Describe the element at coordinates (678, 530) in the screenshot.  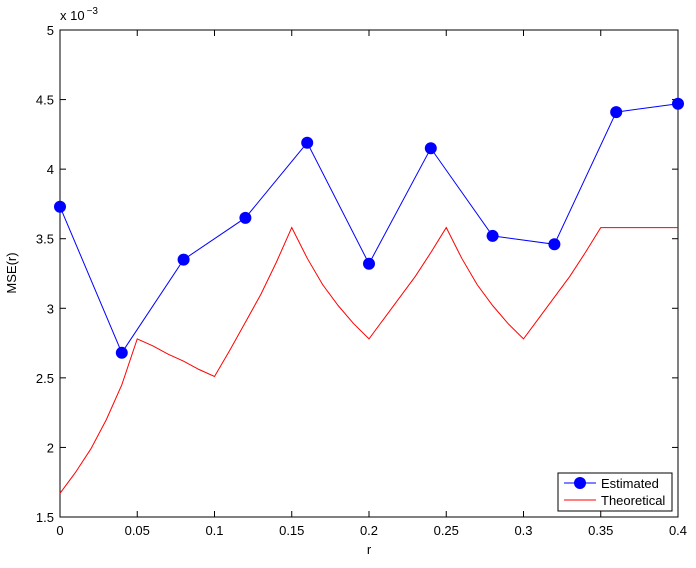
I see `x-tick-label: 0.4` at that location.